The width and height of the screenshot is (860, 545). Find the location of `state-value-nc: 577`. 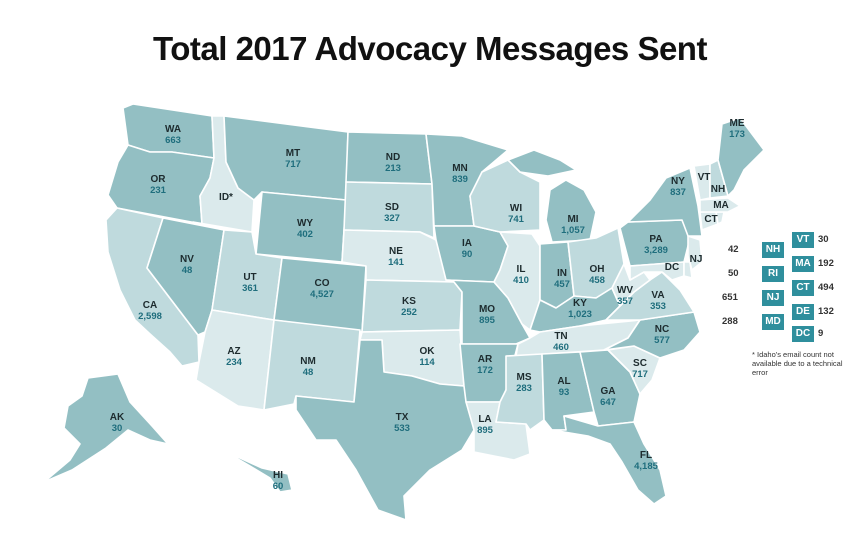

state-value-nc: 577 is located at coordinates (662, 340).